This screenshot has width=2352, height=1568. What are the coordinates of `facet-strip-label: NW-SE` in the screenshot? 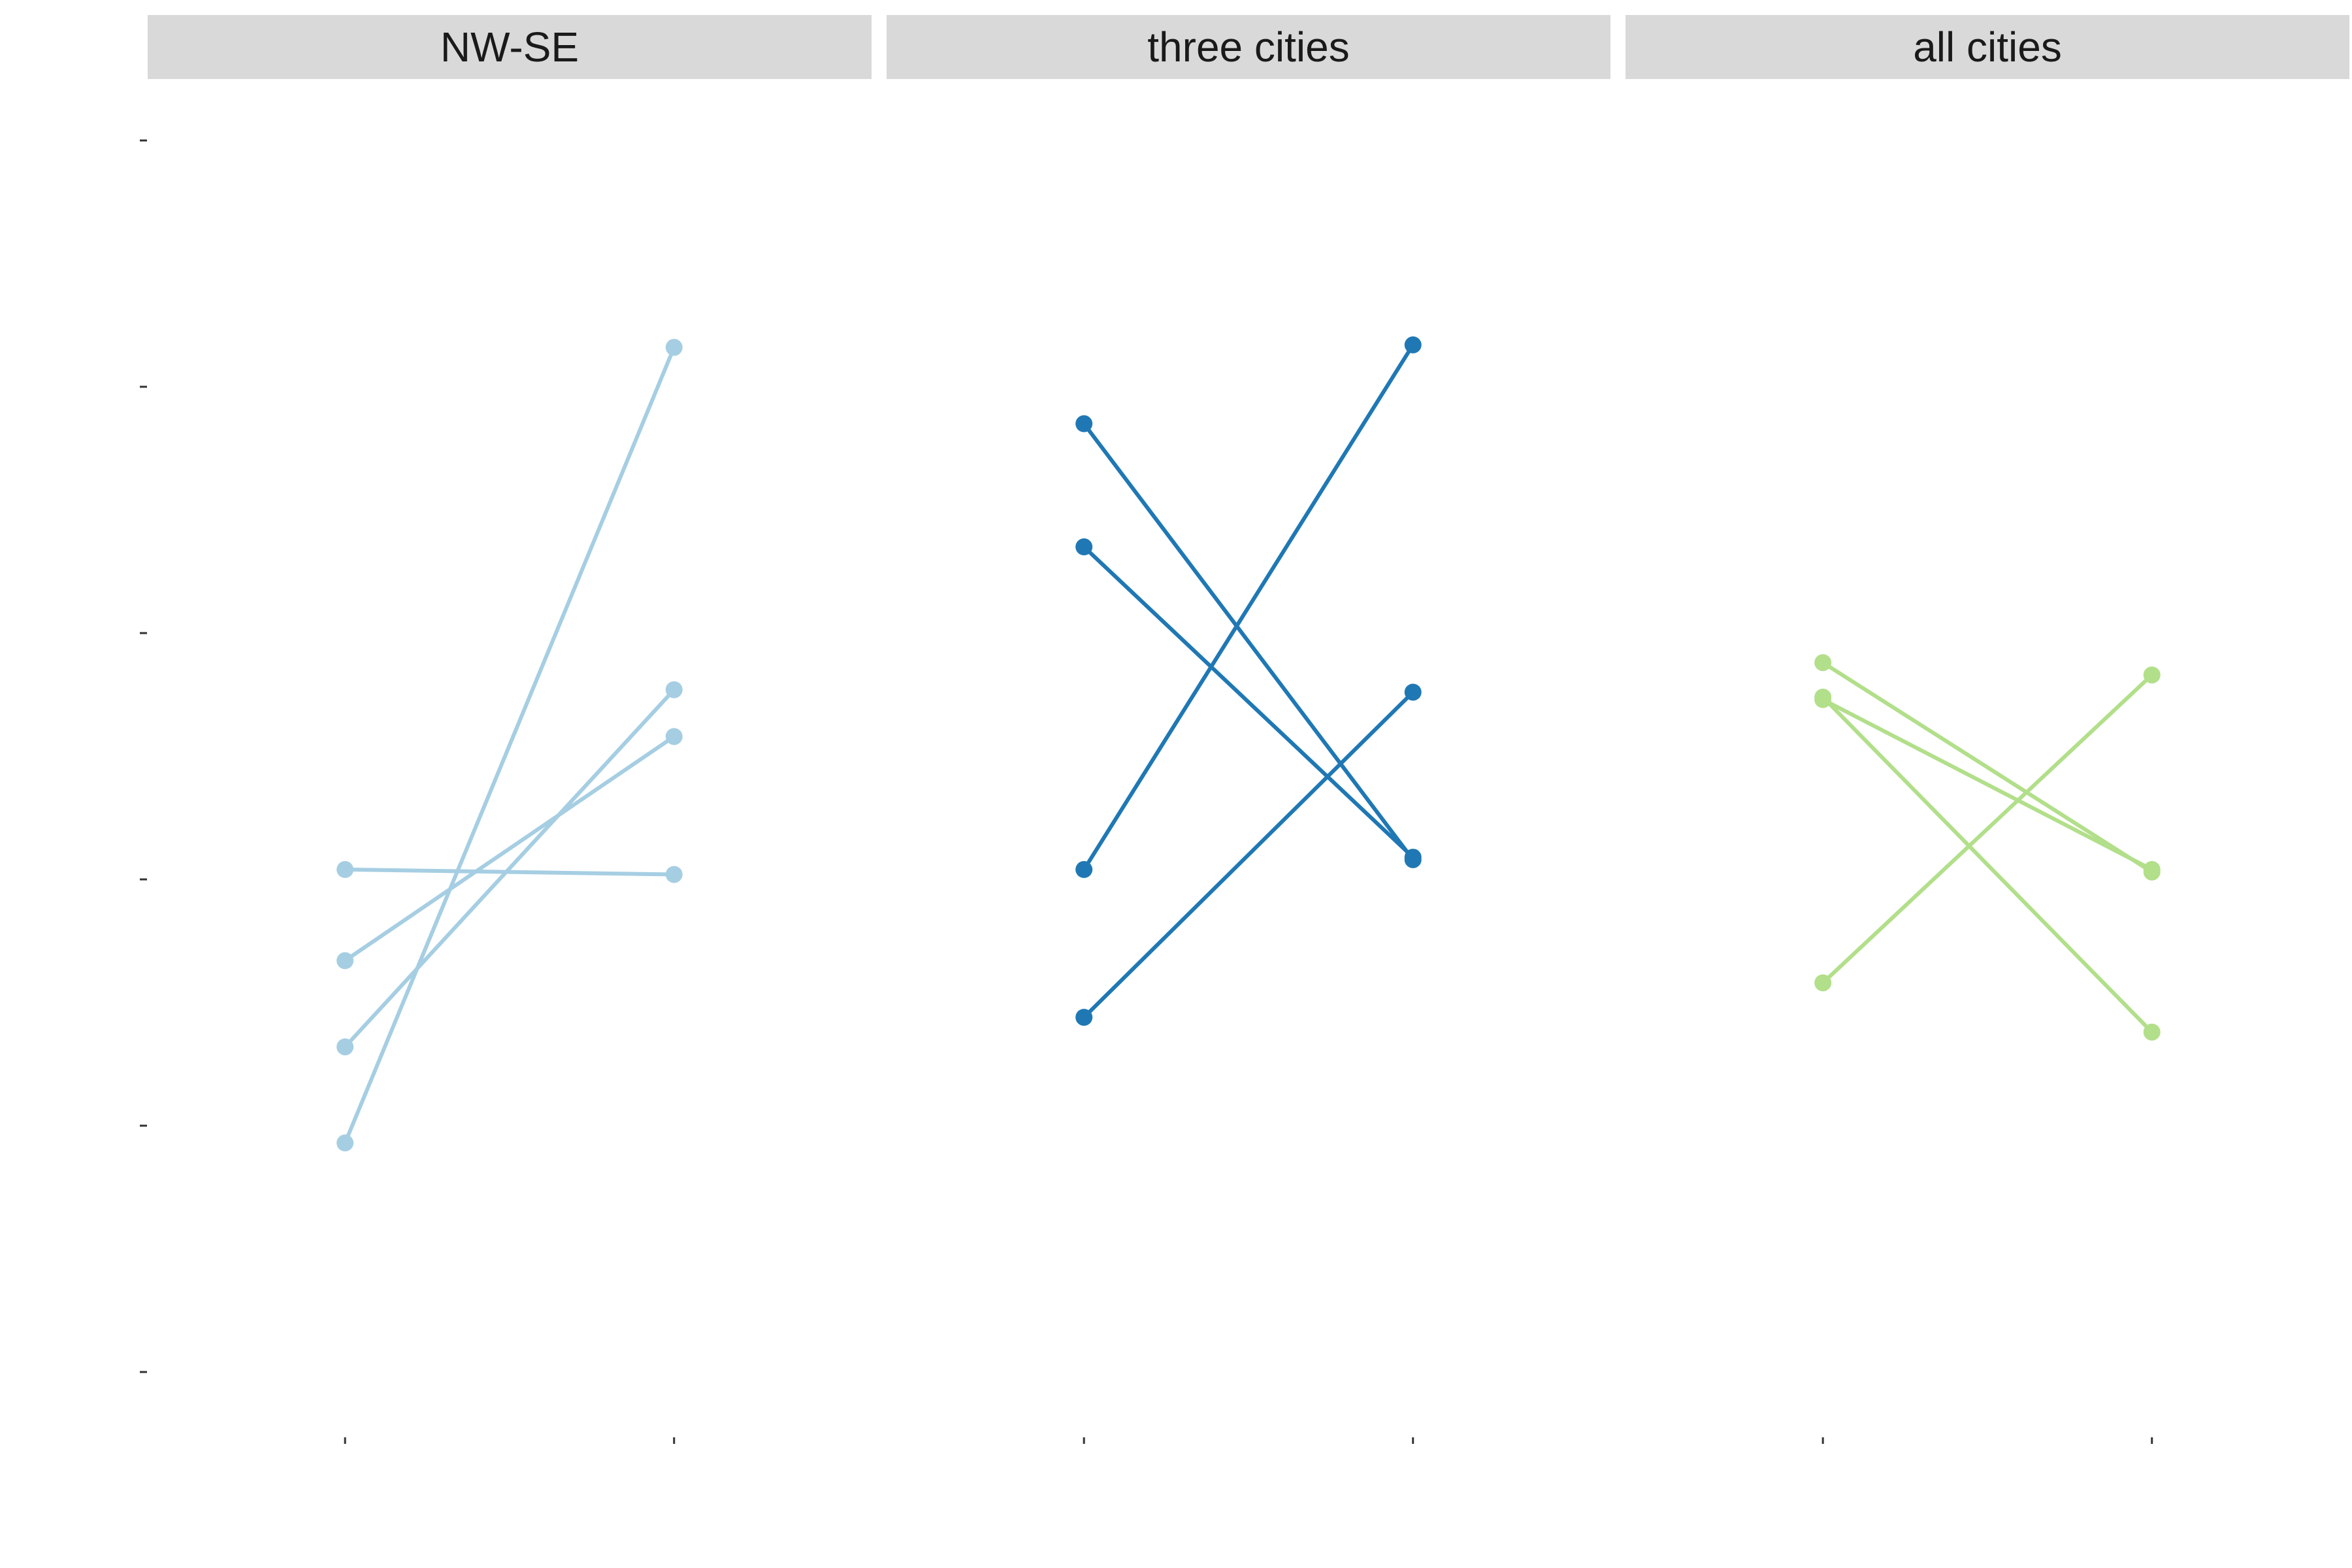 It's located at (509, 47).